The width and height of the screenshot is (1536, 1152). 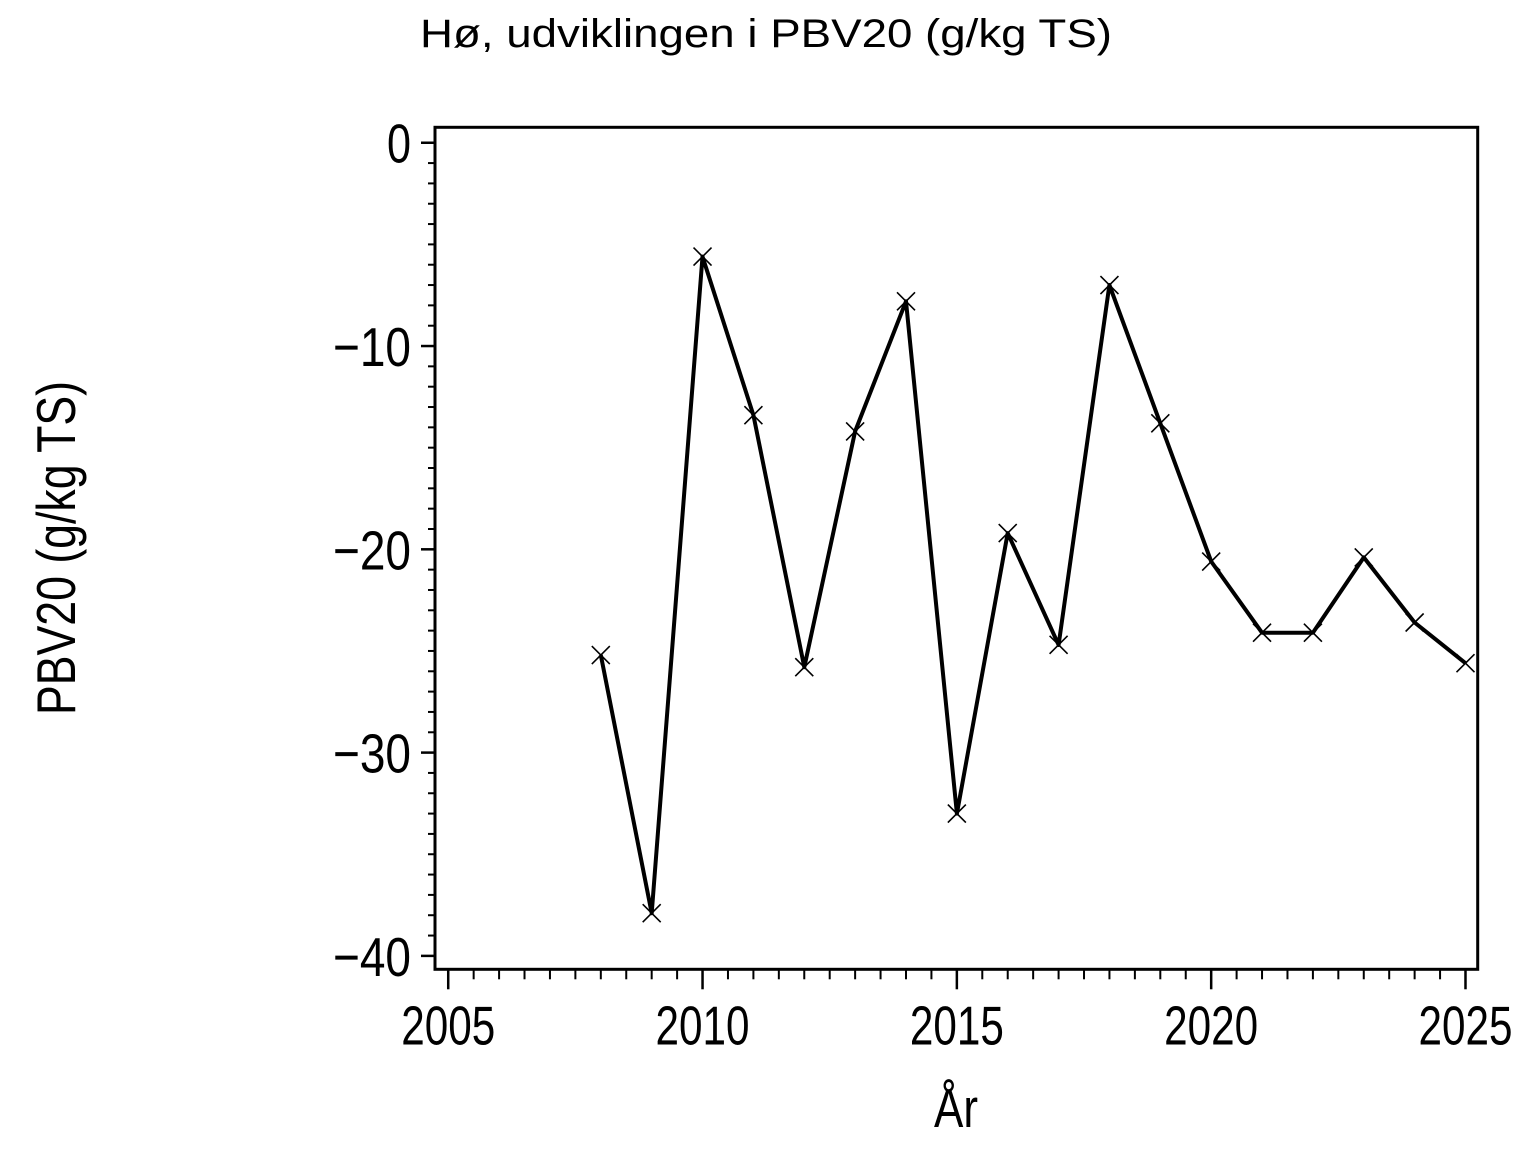 What do you see at coordinates (1465, 1025) in the screenshot?
I see `x-tick-label: 2025` at bounding box center [1465, 1025].